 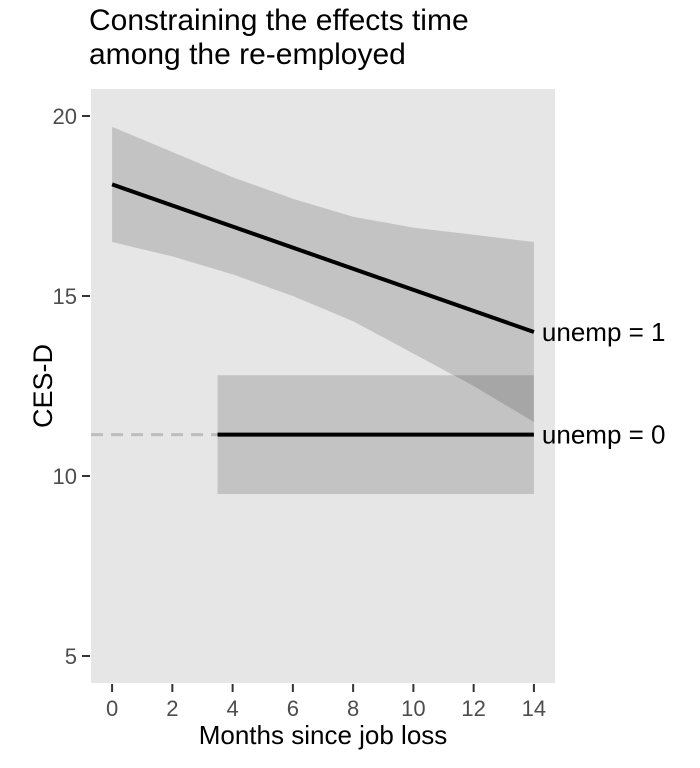 I want to click on x-tick-label: 12, so click(x=473, y=708).